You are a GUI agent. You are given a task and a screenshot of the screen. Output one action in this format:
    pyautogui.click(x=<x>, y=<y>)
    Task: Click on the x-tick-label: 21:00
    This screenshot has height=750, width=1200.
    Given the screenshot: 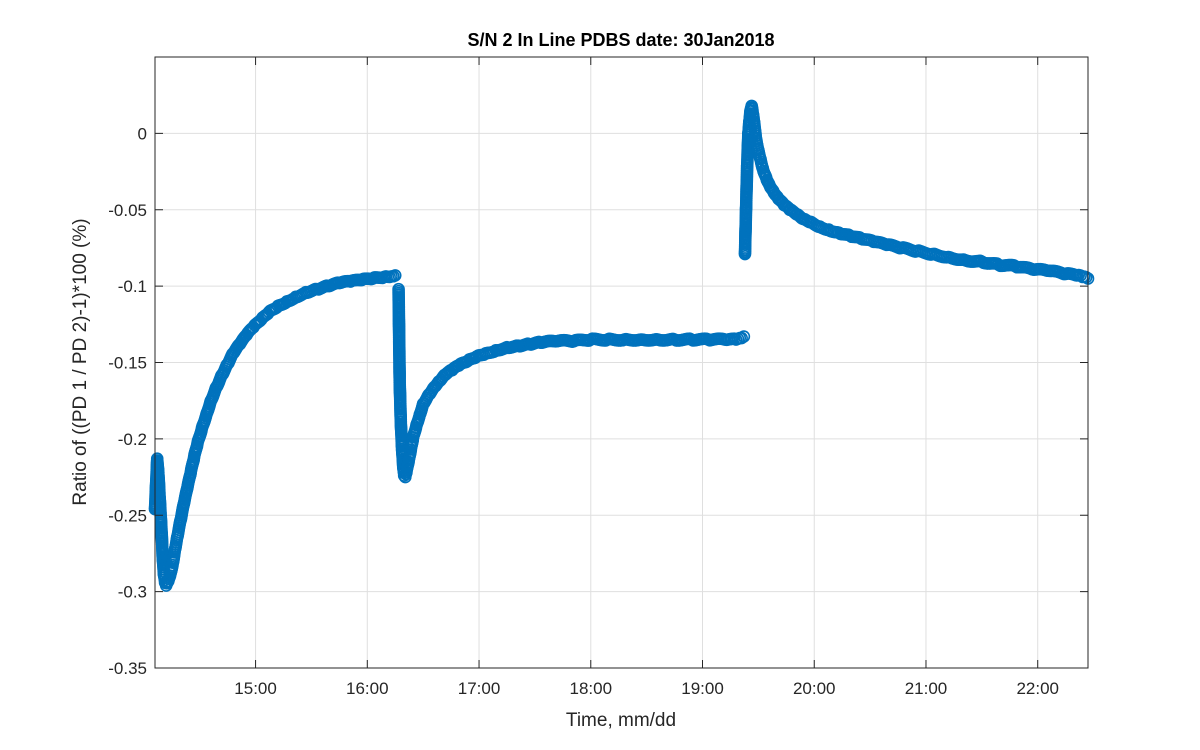 What is the action you would take?
    pyautogui.click(x=926, y=688)
    